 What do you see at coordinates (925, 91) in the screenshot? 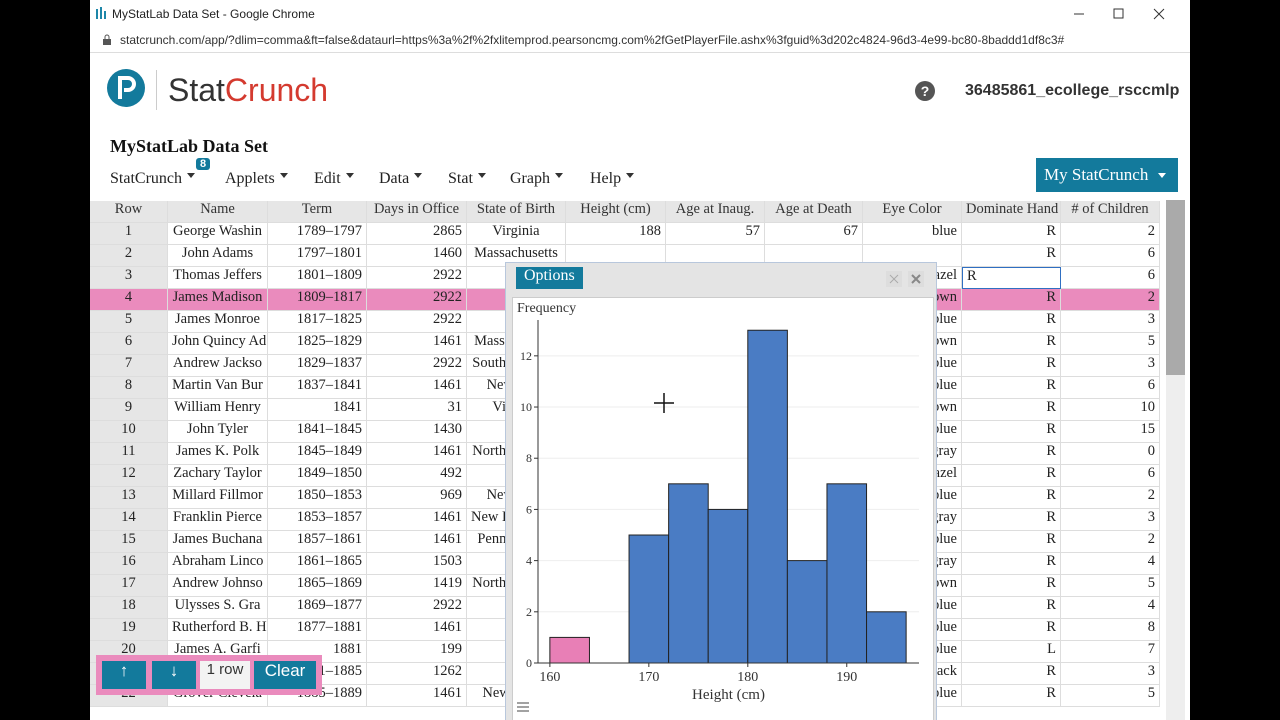
I see `help-button: ?` at bounding box center [925, 91].